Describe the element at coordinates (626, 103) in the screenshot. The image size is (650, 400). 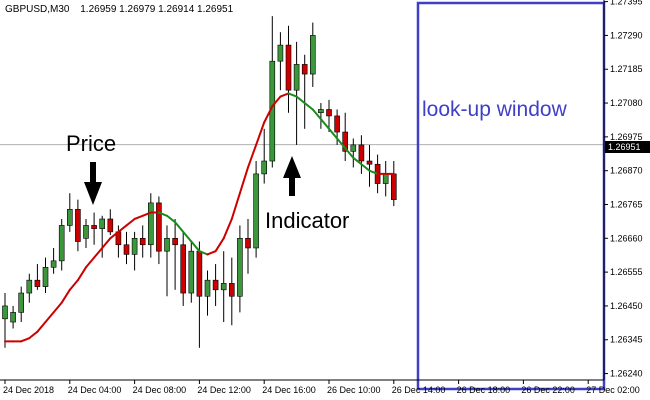
I see `y-tick-label: 1.27080` at that location.